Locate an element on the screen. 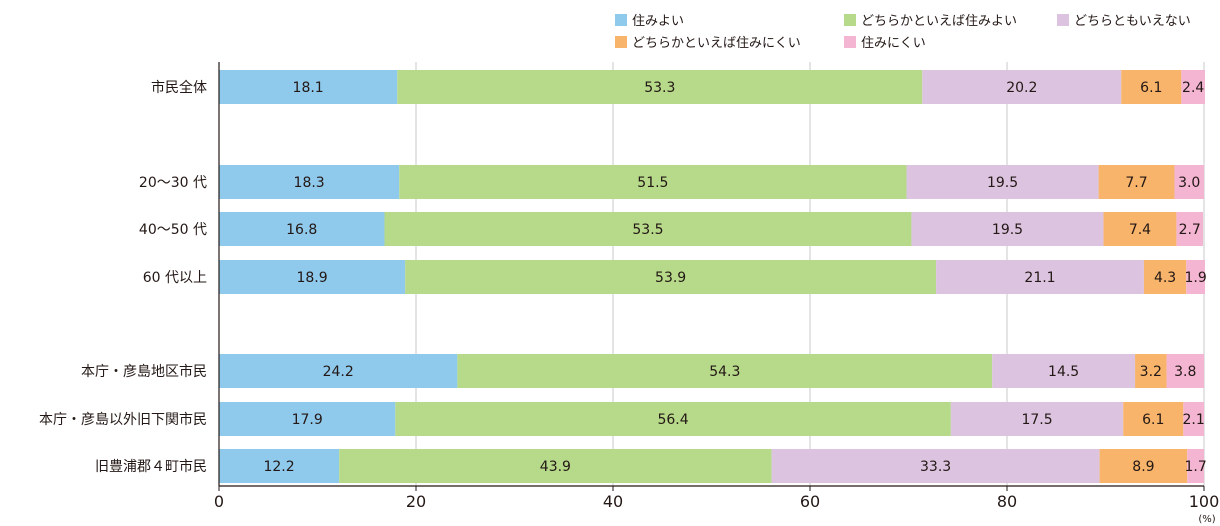  data-label: 7.4 is located at coordinates (1140, 230).